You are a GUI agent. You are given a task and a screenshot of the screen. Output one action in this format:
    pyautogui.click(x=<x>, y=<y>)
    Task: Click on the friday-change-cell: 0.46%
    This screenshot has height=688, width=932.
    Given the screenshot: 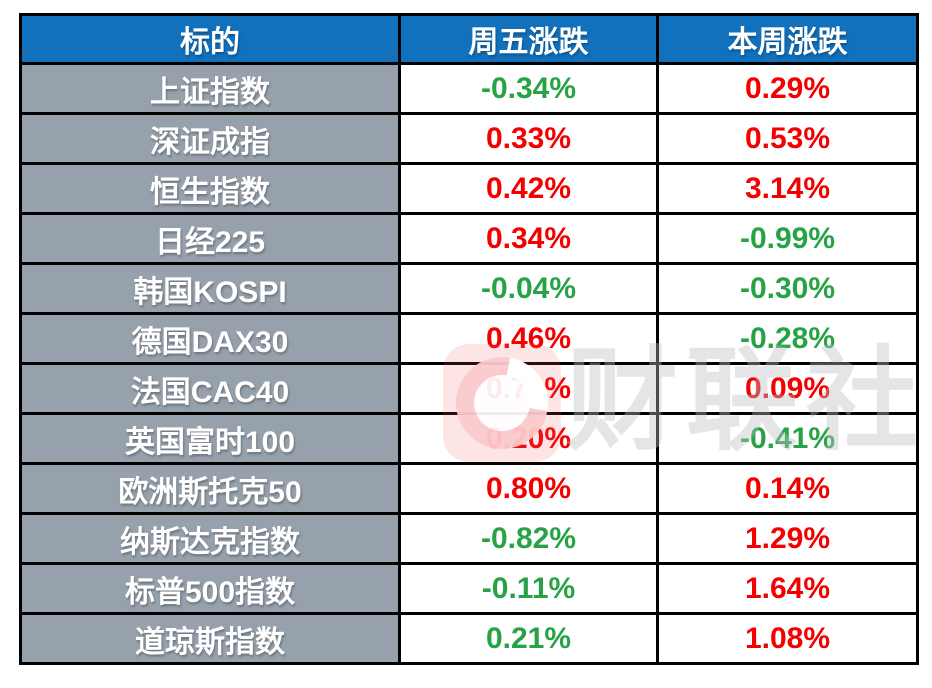 What is the action you would take?
    pyautogui.click(x=528, y=338)
    